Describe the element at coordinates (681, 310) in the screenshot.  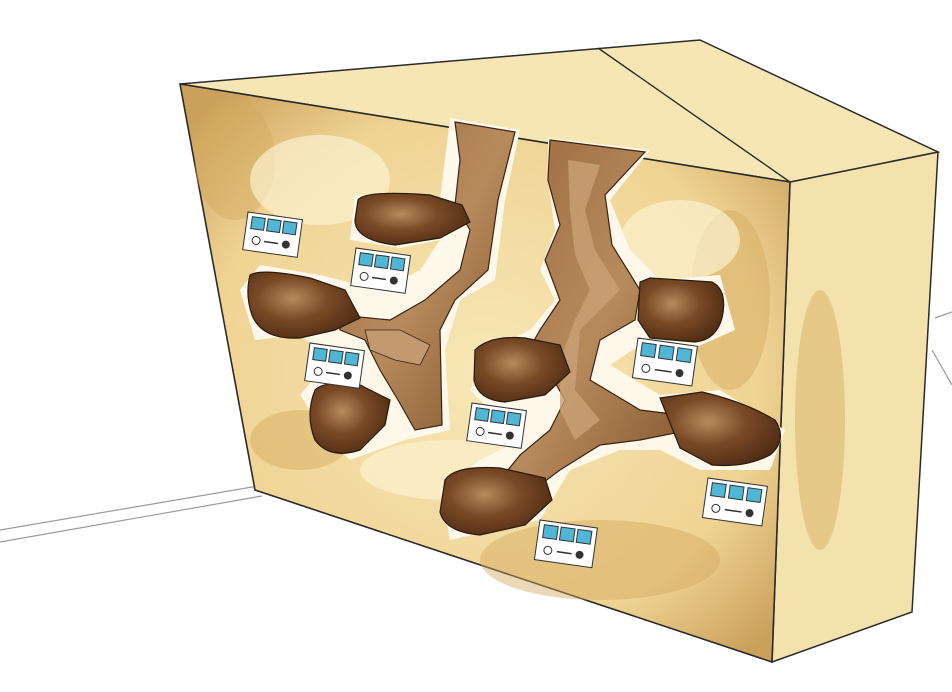
I see `chamber-top-right` at that location.